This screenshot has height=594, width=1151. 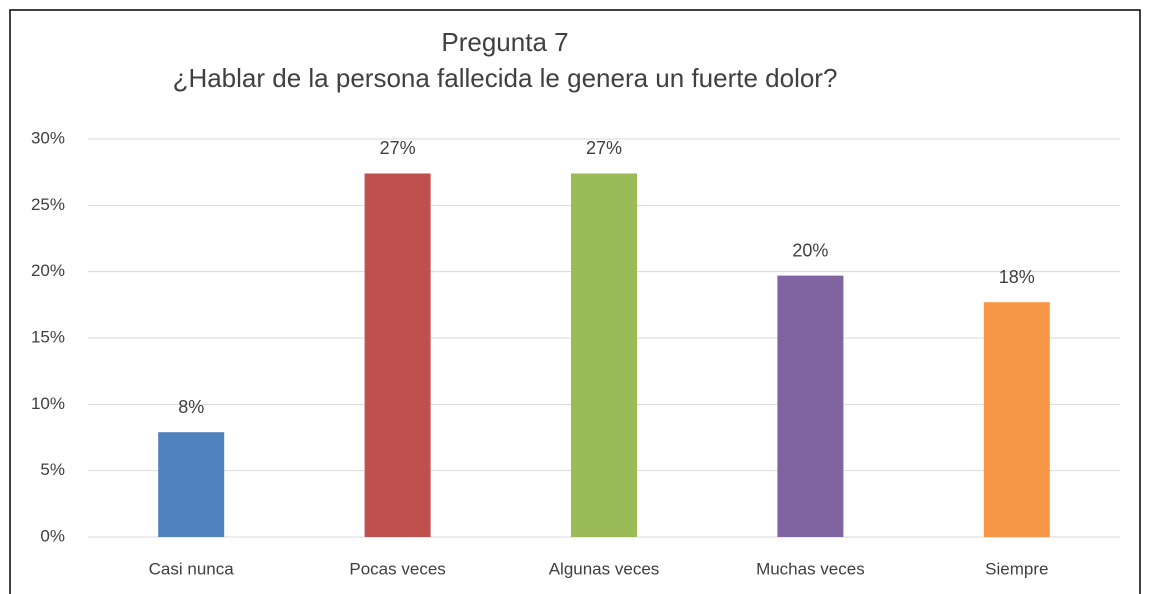 I want to click on value-label: 18%, so click(x=1017, y=277).